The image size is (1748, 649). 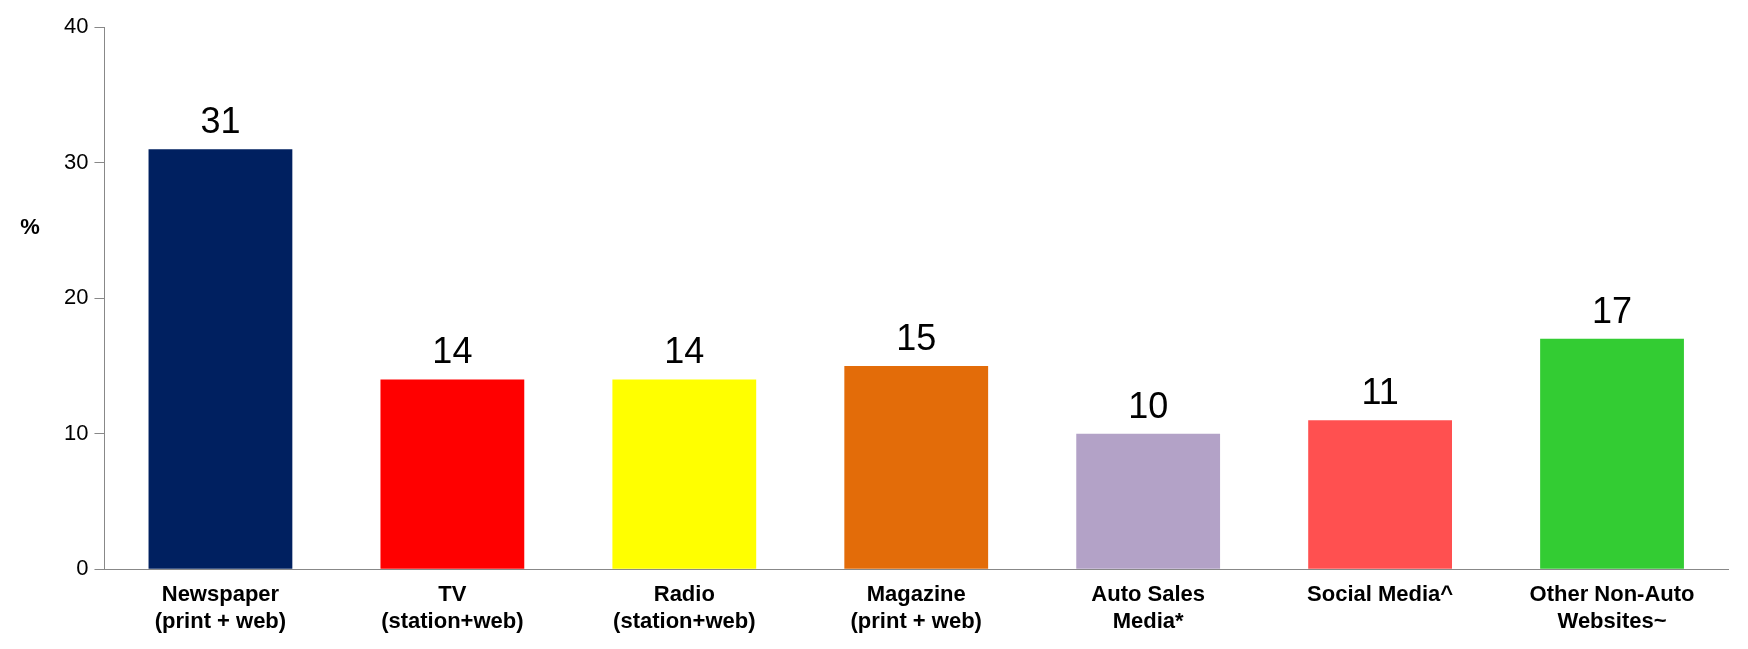 What do you see at coordinates (1380, 392) in the screenshot?
I see `data-label: 11` at bounding box center [1380, 392].